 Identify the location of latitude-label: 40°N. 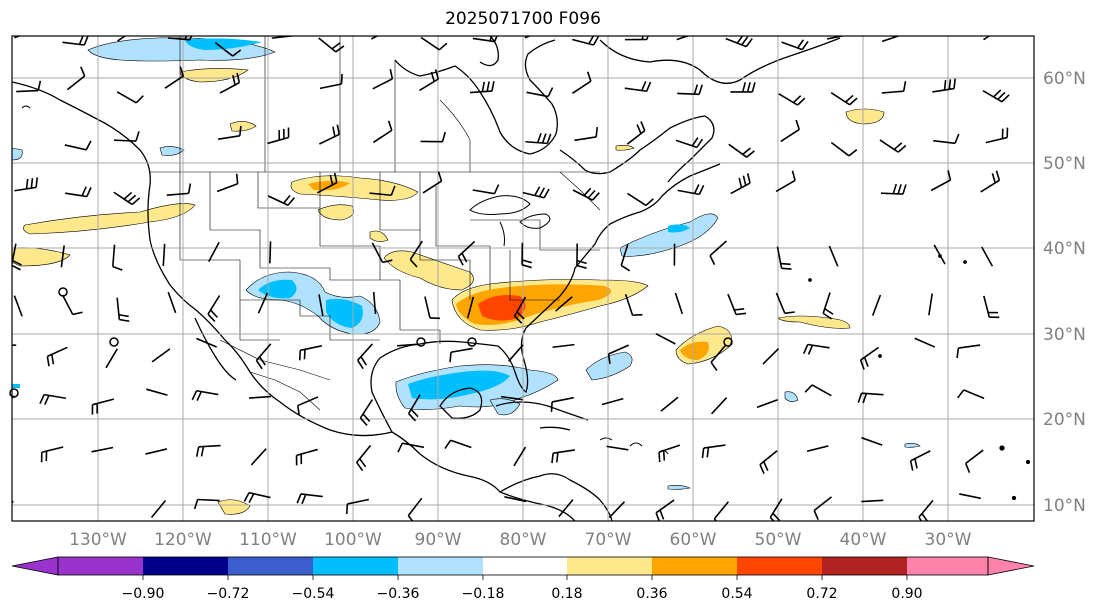
(1064, 249).